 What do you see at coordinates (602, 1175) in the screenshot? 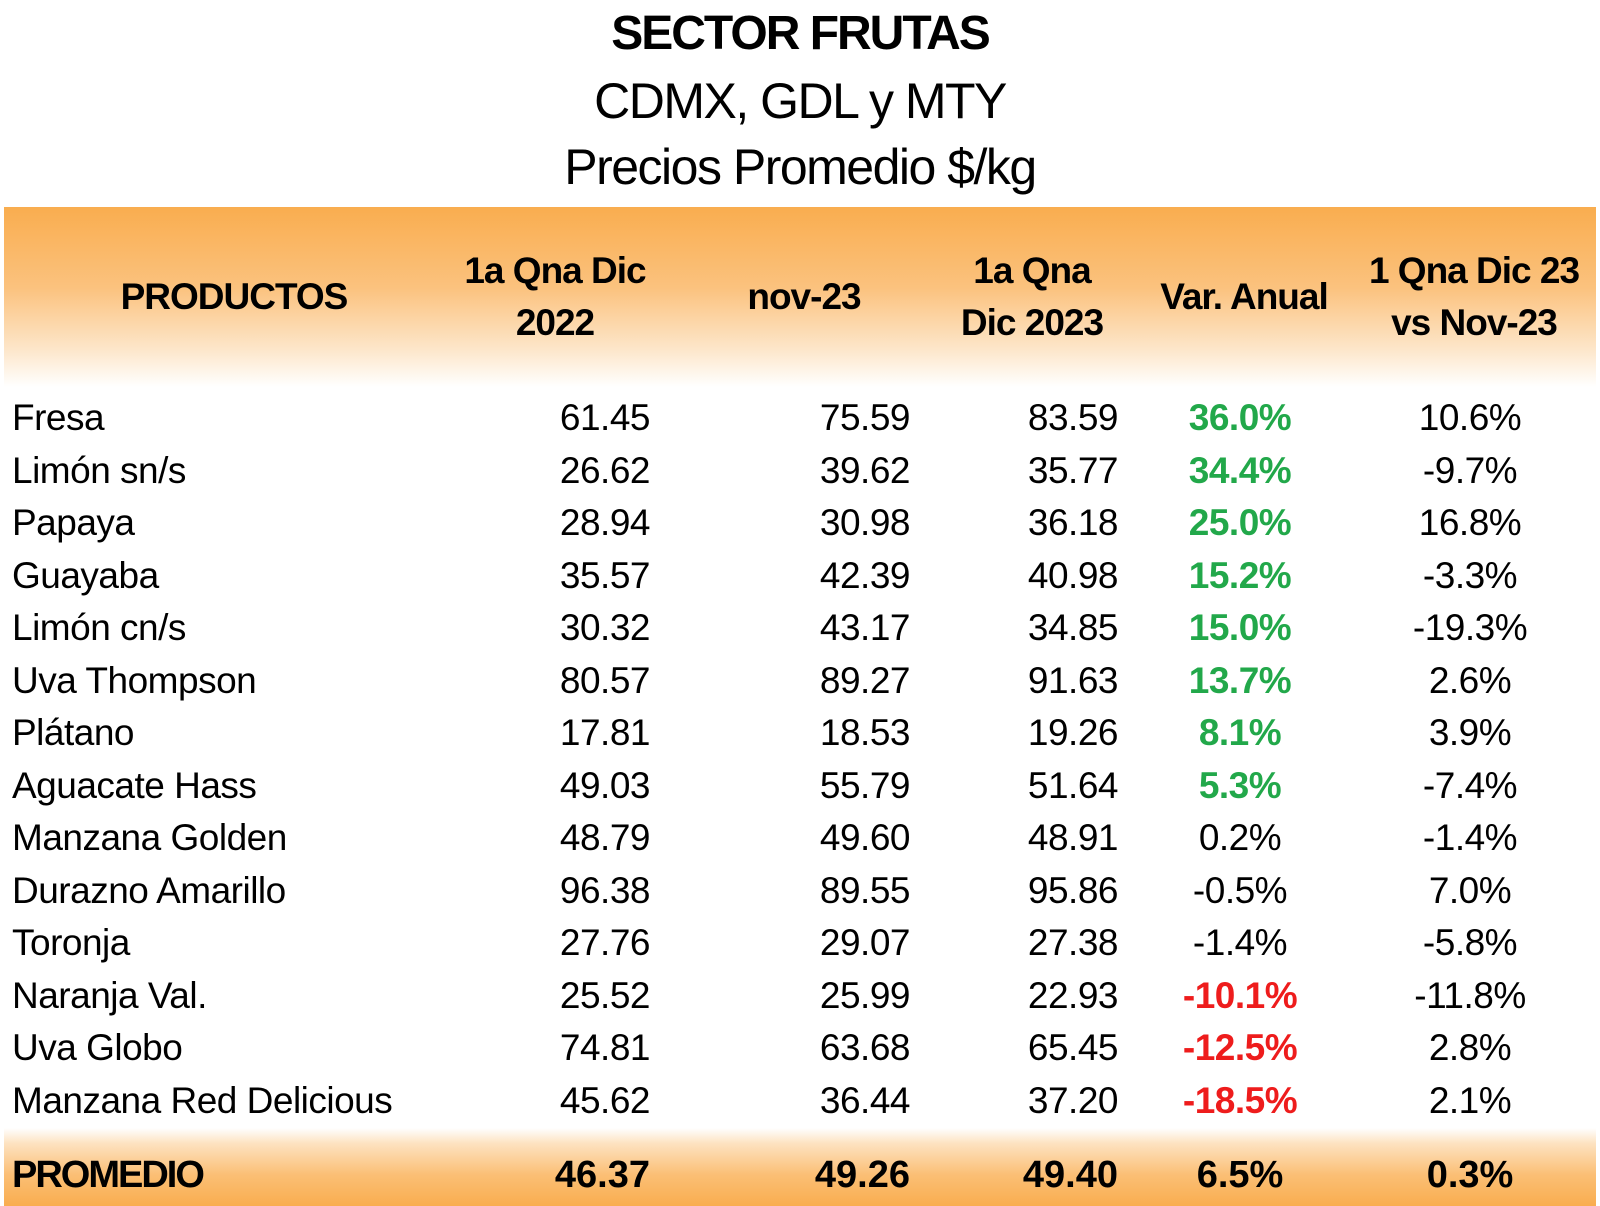
I see `promedio-dic-2022: 46.37` at bounding box center [602, 1175].